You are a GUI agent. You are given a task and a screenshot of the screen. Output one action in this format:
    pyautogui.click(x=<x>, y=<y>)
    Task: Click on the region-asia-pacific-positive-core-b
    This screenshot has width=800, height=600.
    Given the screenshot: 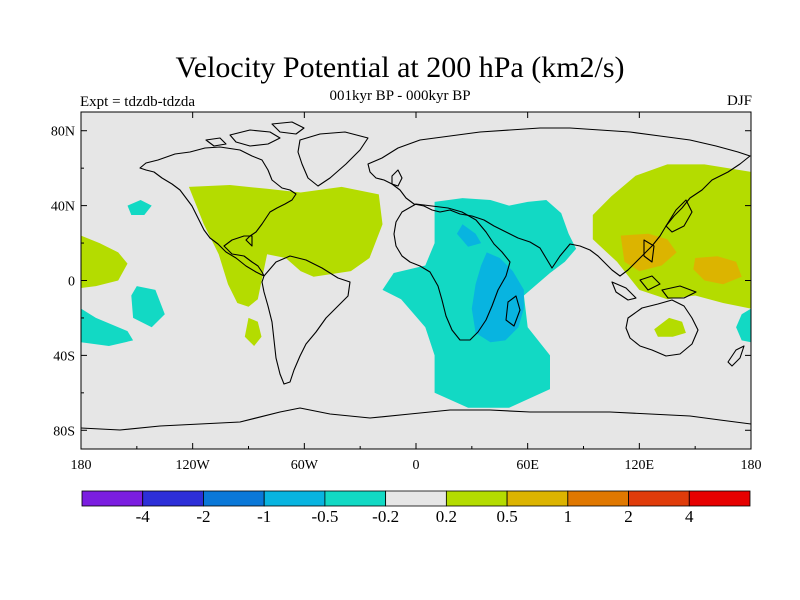 What is the action you would take?
    pyautogui.click(x=717, y=270)
    